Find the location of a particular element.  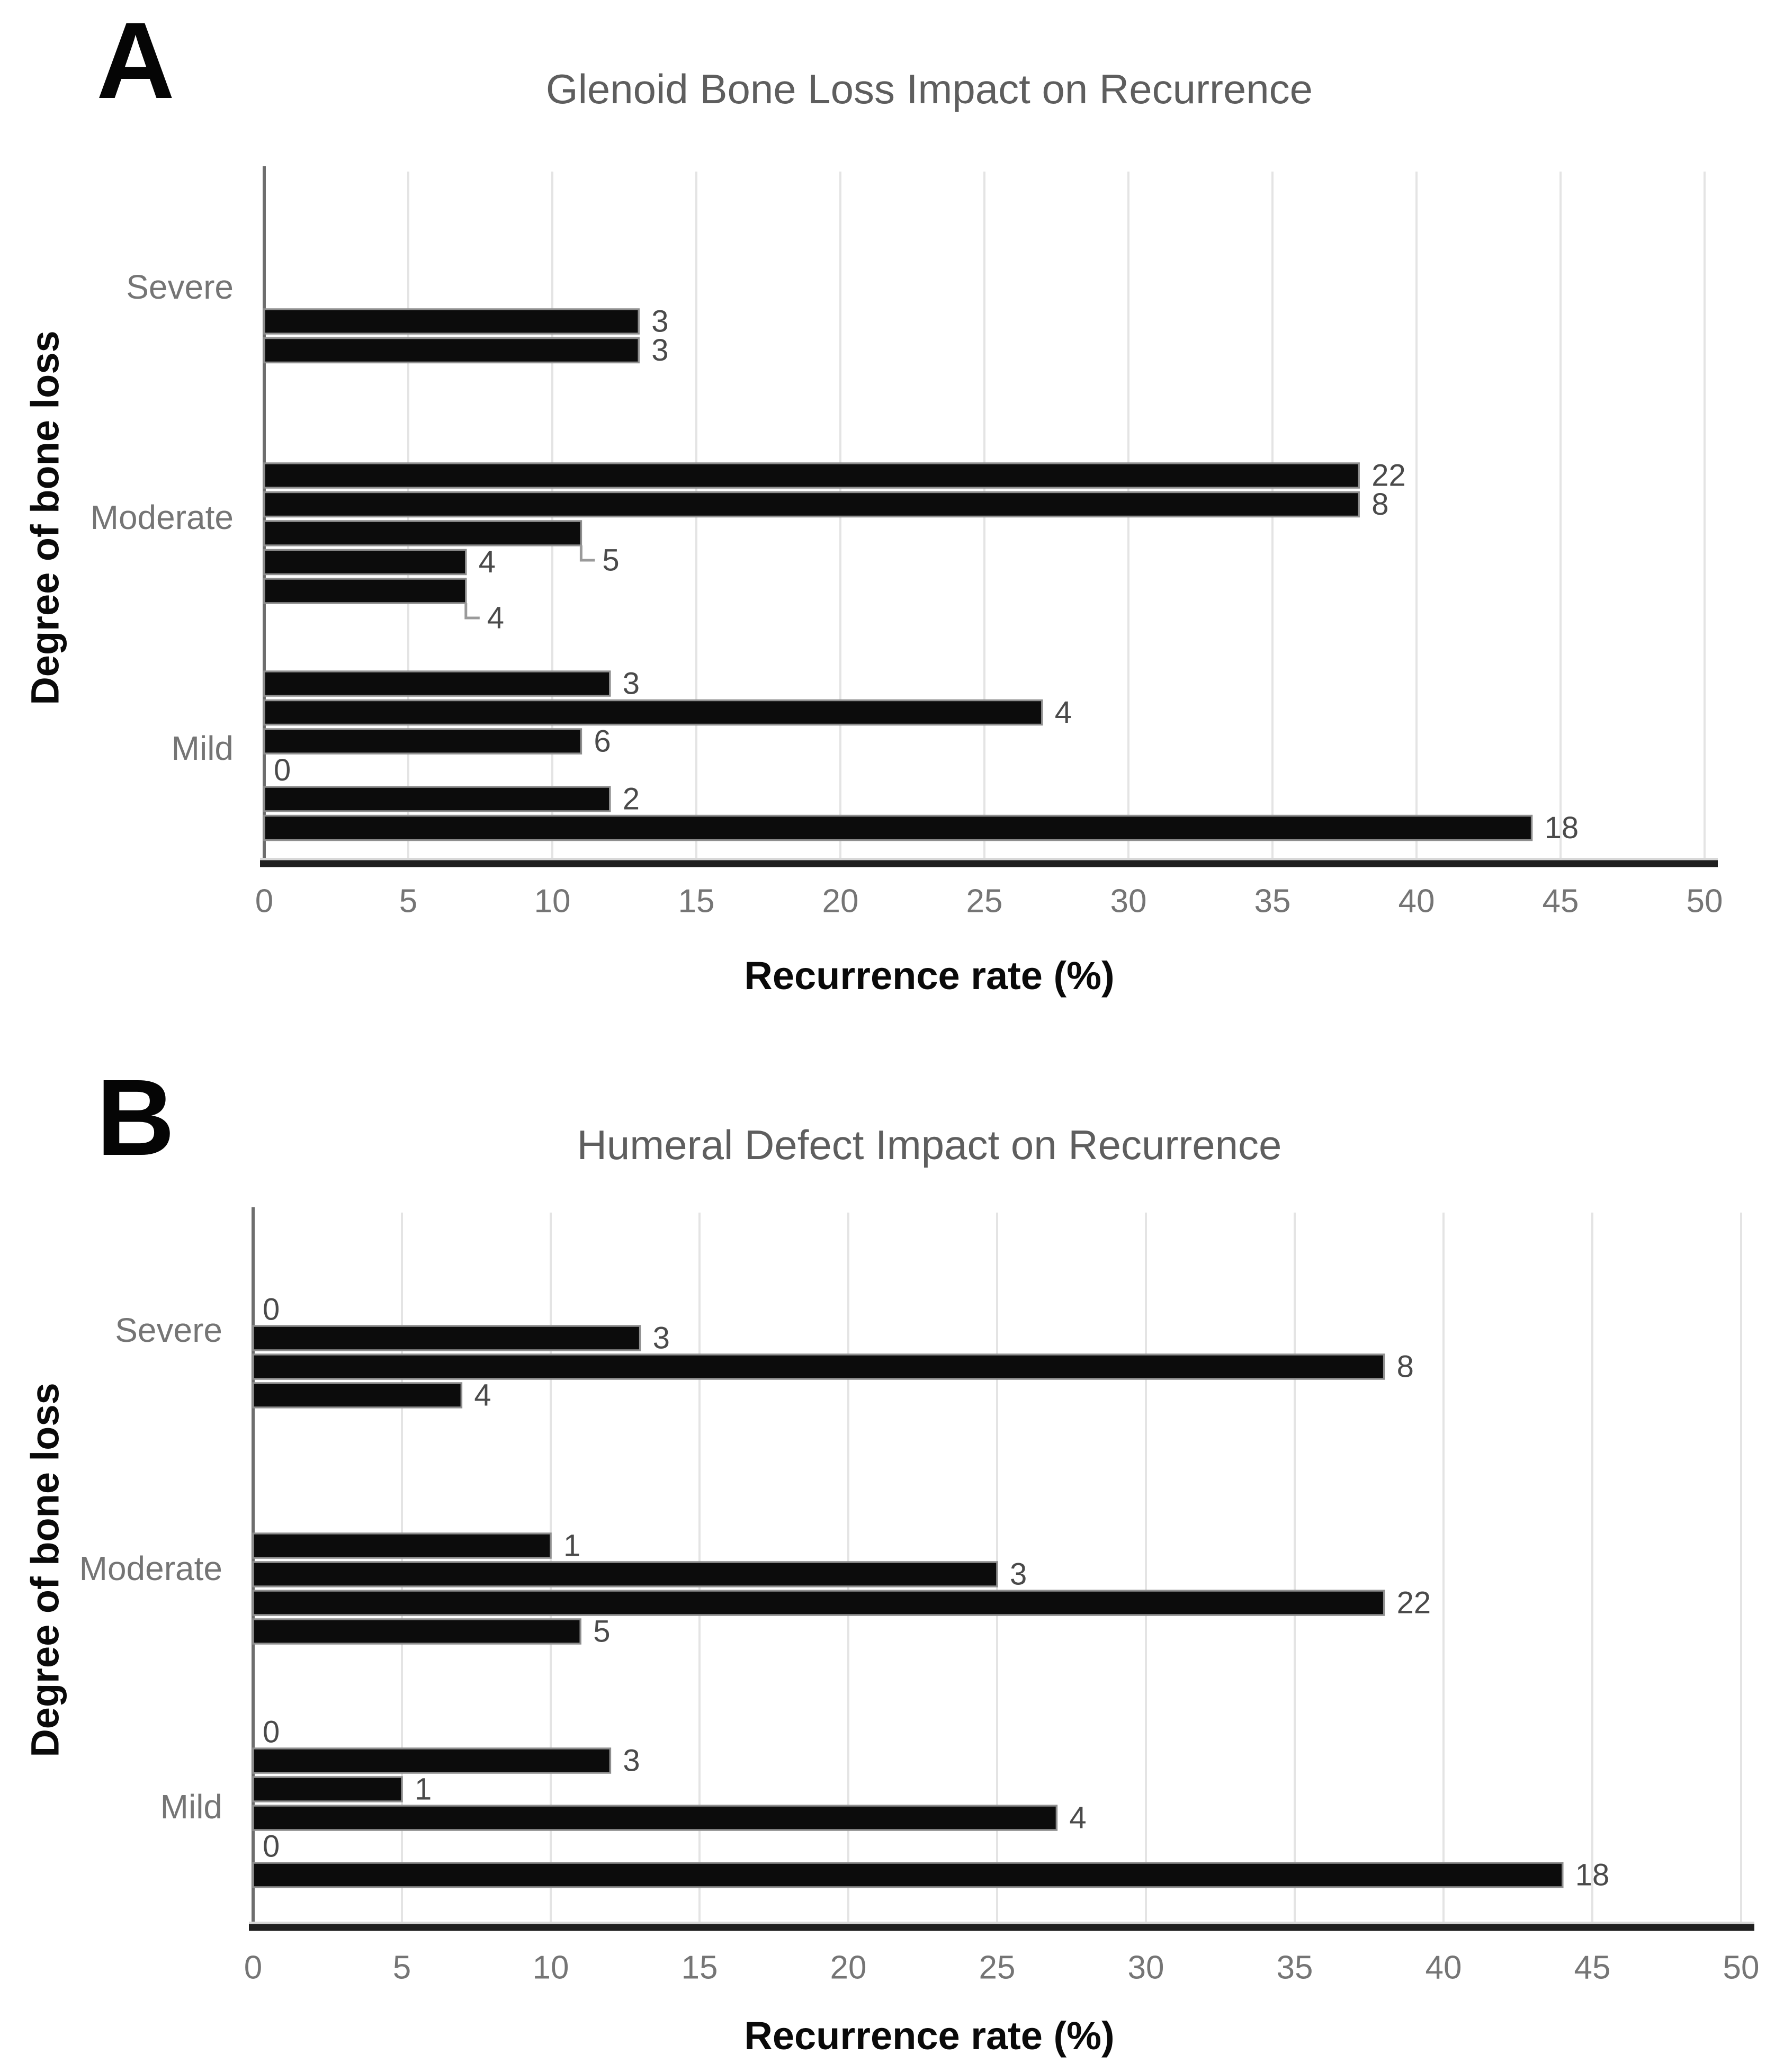

chart-b-x-axis-title: Recurrence rate (%) is located at coordinates (929, 2036).